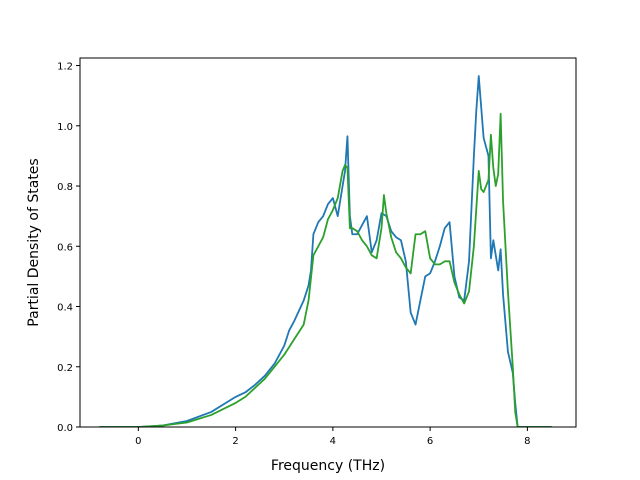  Describe the element at coordinates (65, 368) in the screenshot. I see `y-tick-label: 0.2` at that location.